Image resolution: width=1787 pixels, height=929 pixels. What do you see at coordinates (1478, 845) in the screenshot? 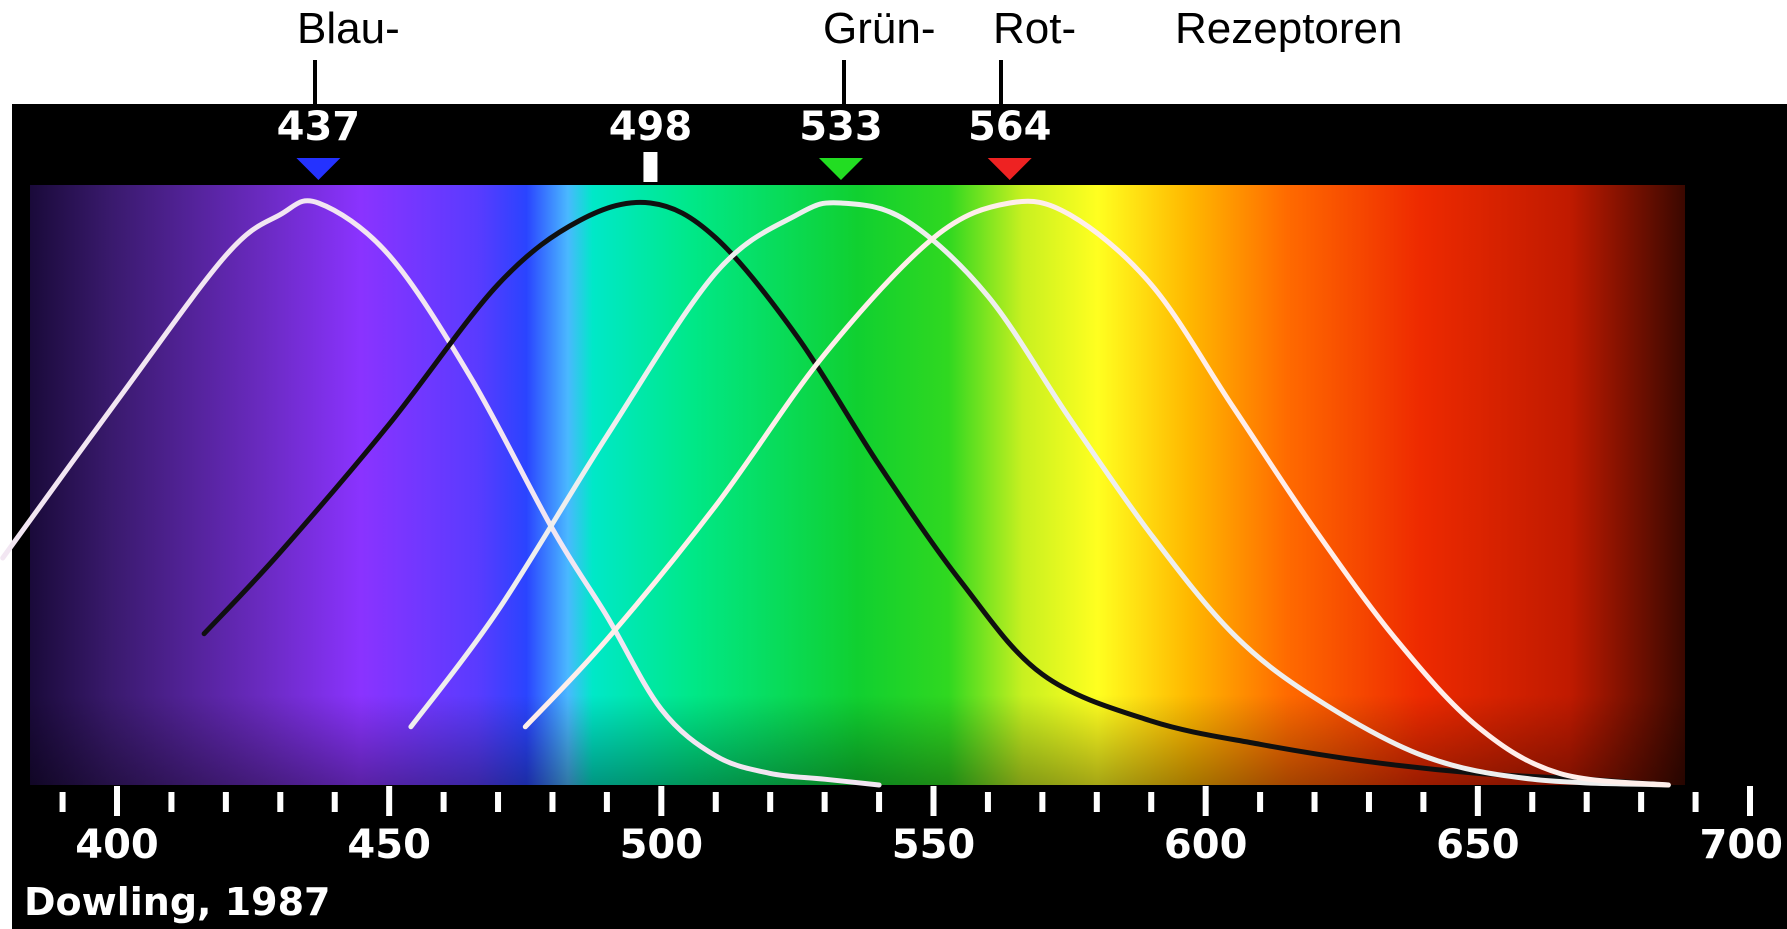
I see `x-tick-label-650: 650` at bounding box center [1478, 845].